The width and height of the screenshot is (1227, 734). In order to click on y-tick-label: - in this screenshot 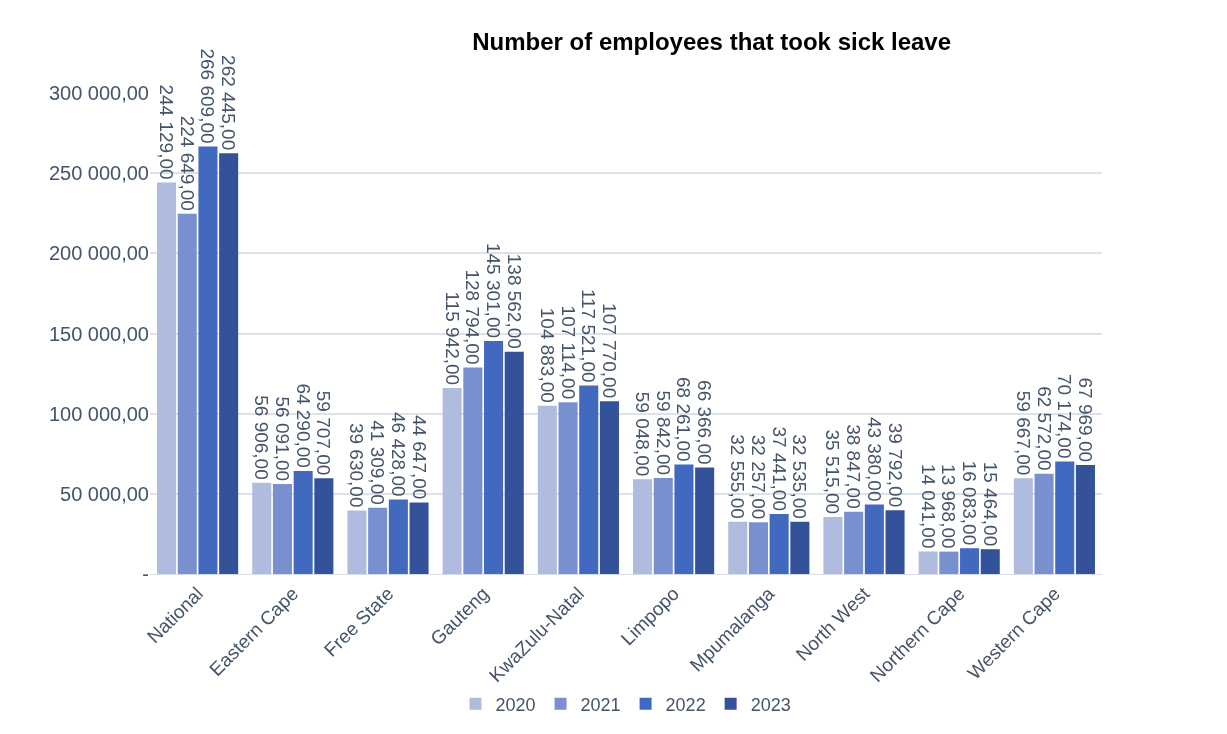, I will do `click(145, 574)`.